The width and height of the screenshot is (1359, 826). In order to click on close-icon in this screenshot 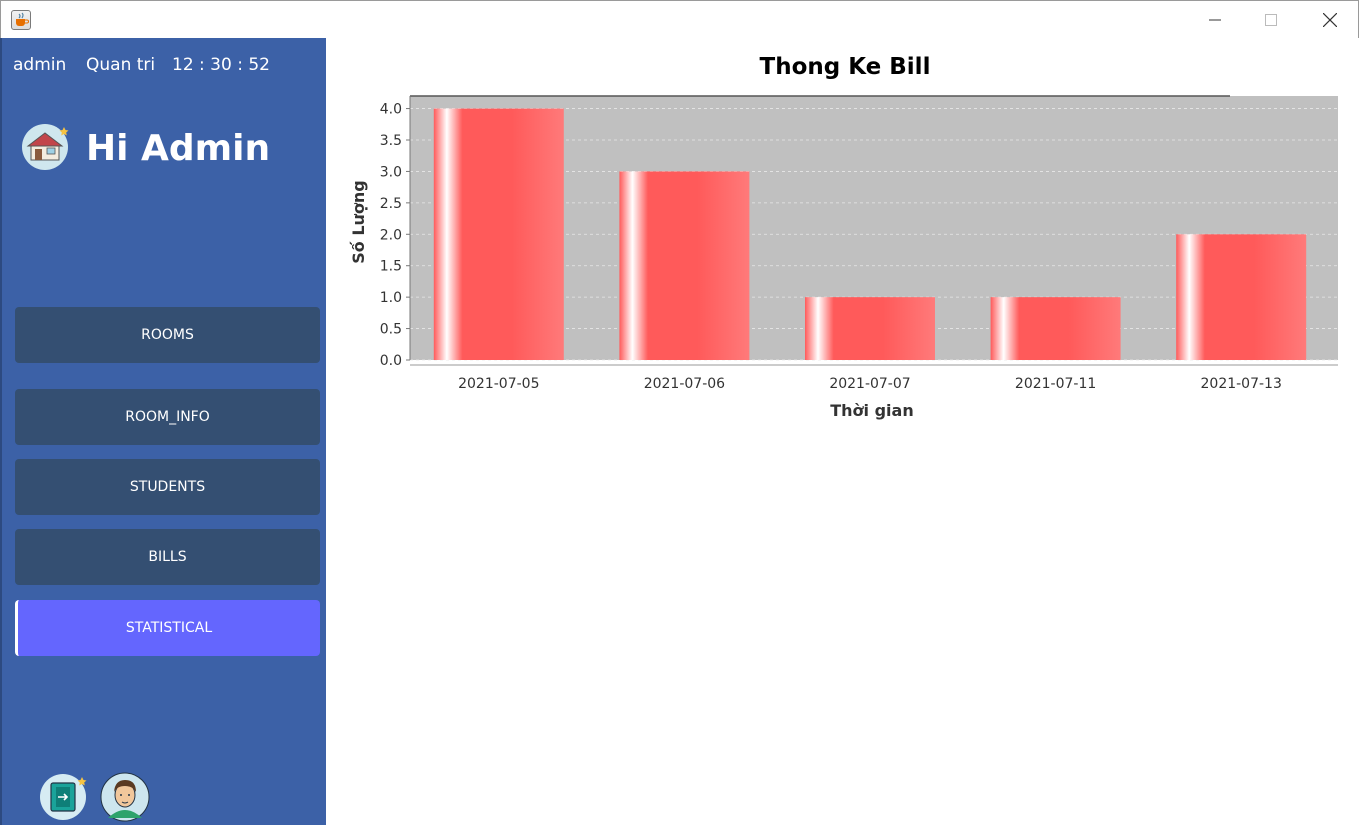, I will do `click(1330, 20)`.